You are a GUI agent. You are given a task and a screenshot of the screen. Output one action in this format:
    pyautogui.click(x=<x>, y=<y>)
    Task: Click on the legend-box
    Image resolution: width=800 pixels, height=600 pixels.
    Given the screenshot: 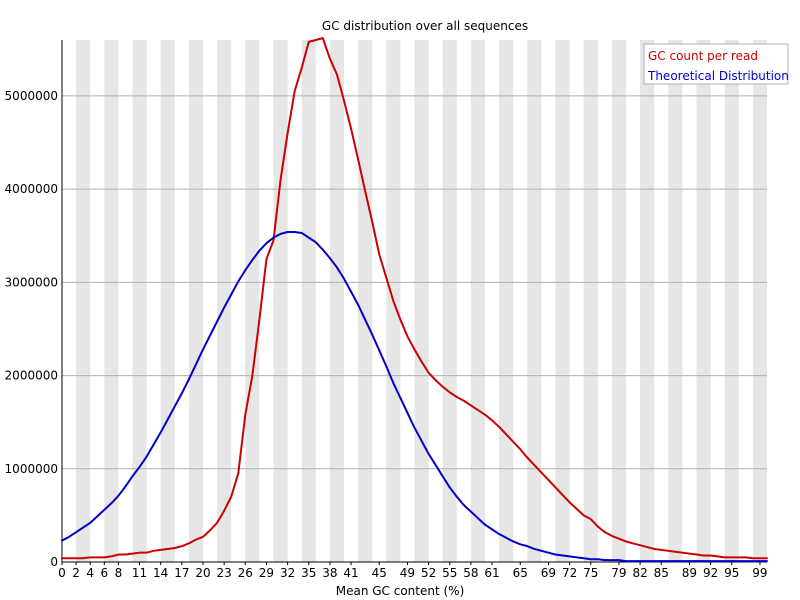 What is the action you would take?
    pyautogui.click(x=716, y=64)
    